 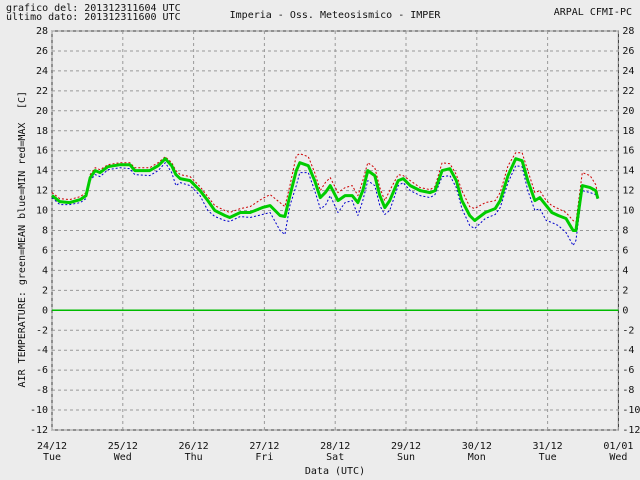 What do you see at coordinates (406, 446) in the screenshot?
I see `x-tick-label: 29/12` at bounding box center [406, 446].